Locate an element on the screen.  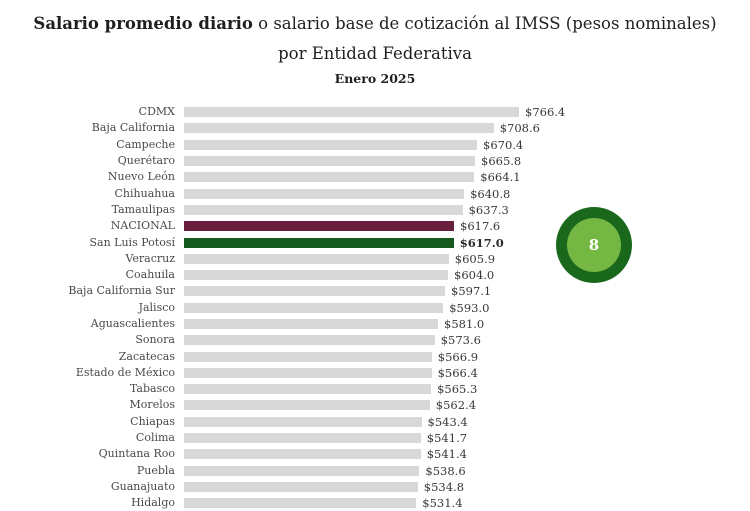
row-label: San Luis Potosí is located at coordinates (132, 242).